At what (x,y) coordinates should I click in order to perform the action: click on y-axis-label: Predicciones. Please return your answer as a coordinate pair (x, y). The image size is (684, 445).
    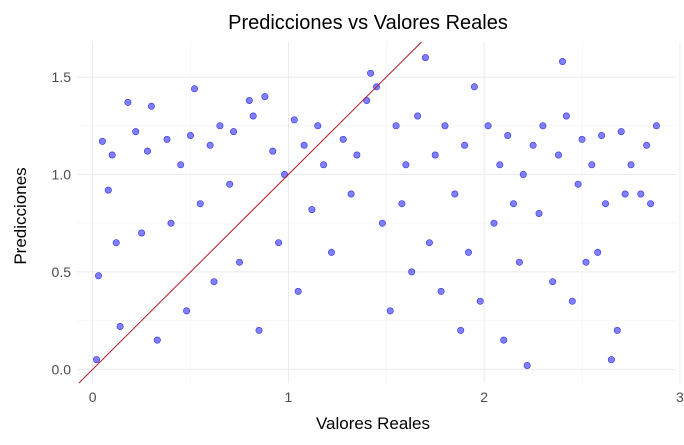
    Looking at the image, I should click on (20, 215).